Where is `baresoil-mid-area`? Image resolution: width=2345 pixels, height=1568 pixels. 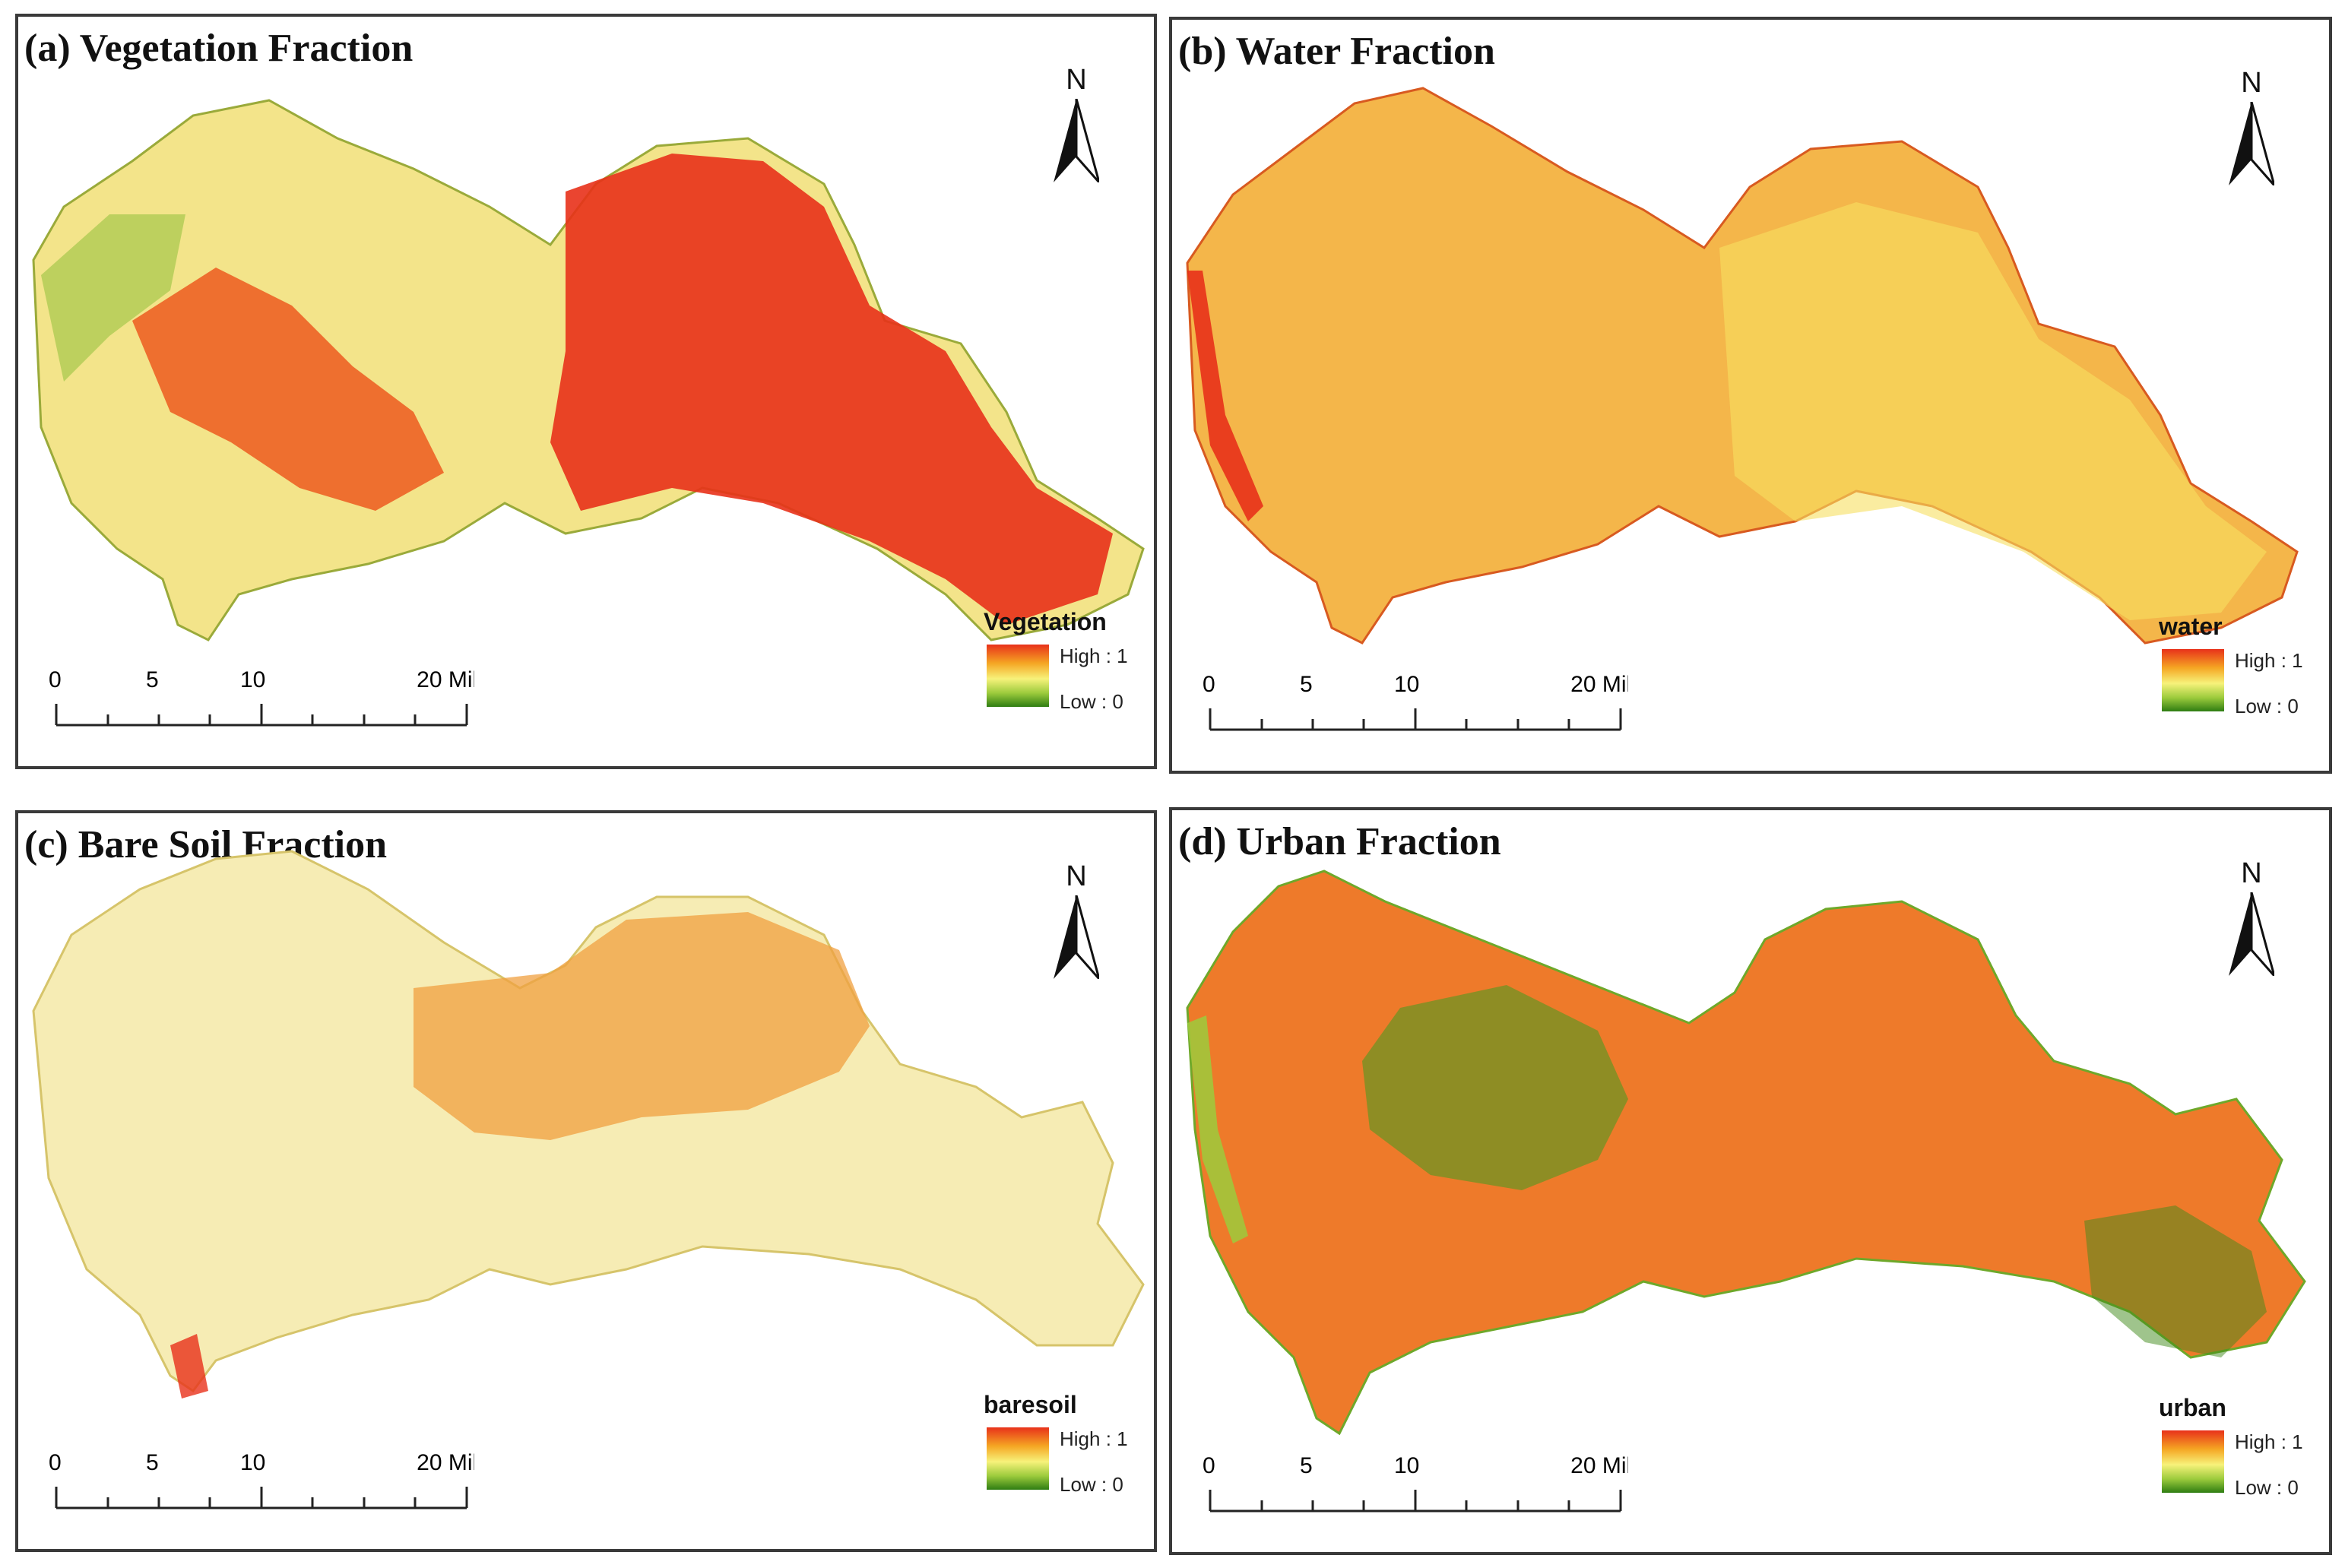
baresoil-mid-area is located at coordinates (642, 1026).